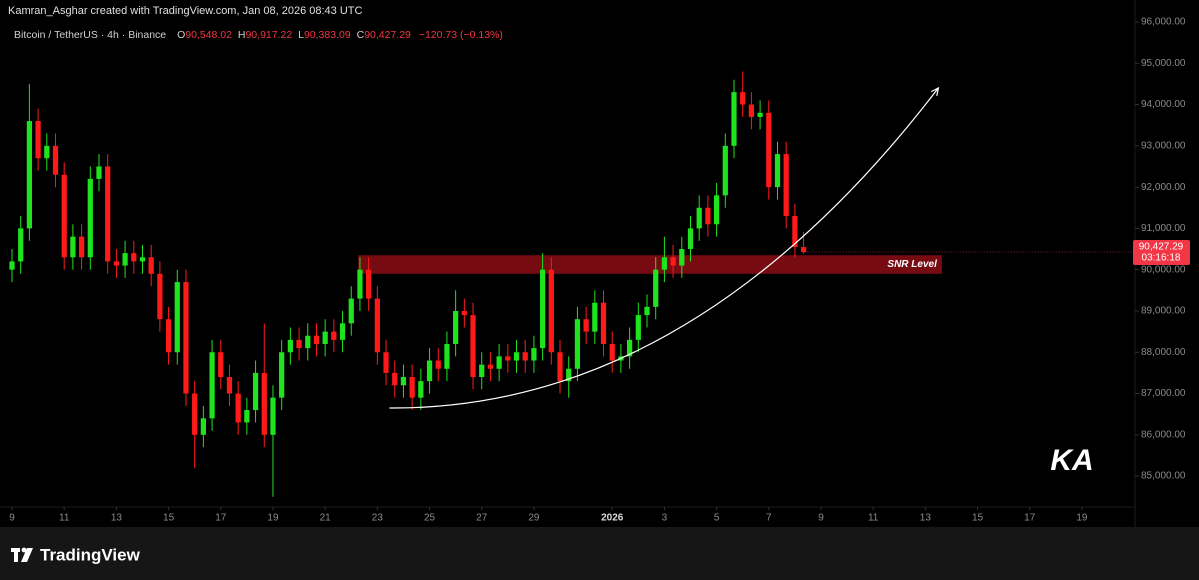 Image resolution: width=1199 pixels, height=580 pixels. What do you see at coordinates (1163, 393) in the screenshot?
I see `y-tick-label: 87,000.00` at bounding box center [1163, 393].